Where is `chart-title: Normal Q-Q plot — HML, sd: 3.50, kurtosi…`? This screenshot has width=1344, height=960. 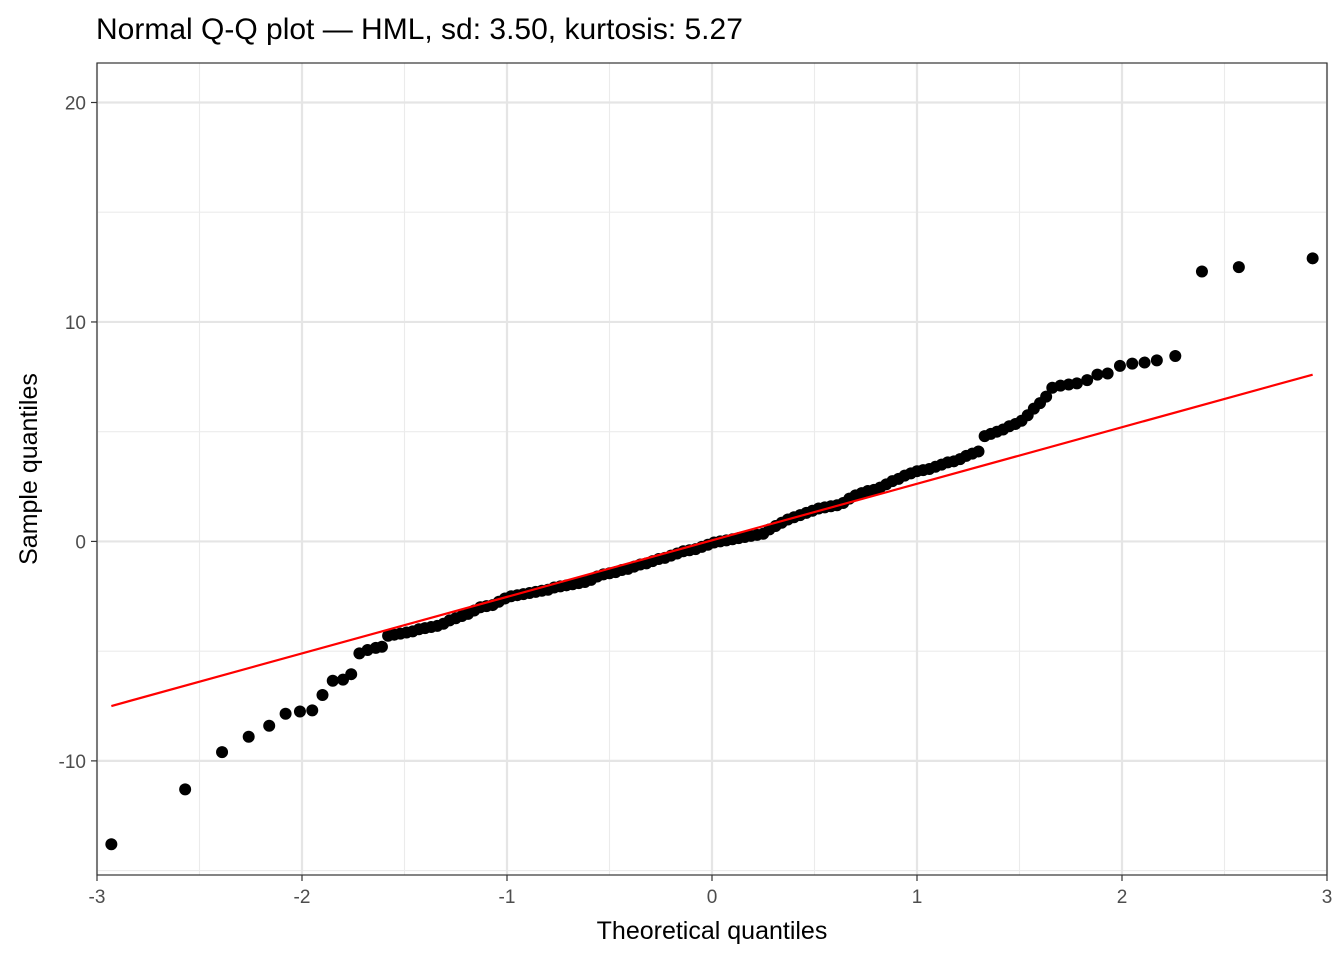 chart-title: Normal Q-Q plot — HML, sd: 3.50, kurtosi… is located at coordinates (419, 29).